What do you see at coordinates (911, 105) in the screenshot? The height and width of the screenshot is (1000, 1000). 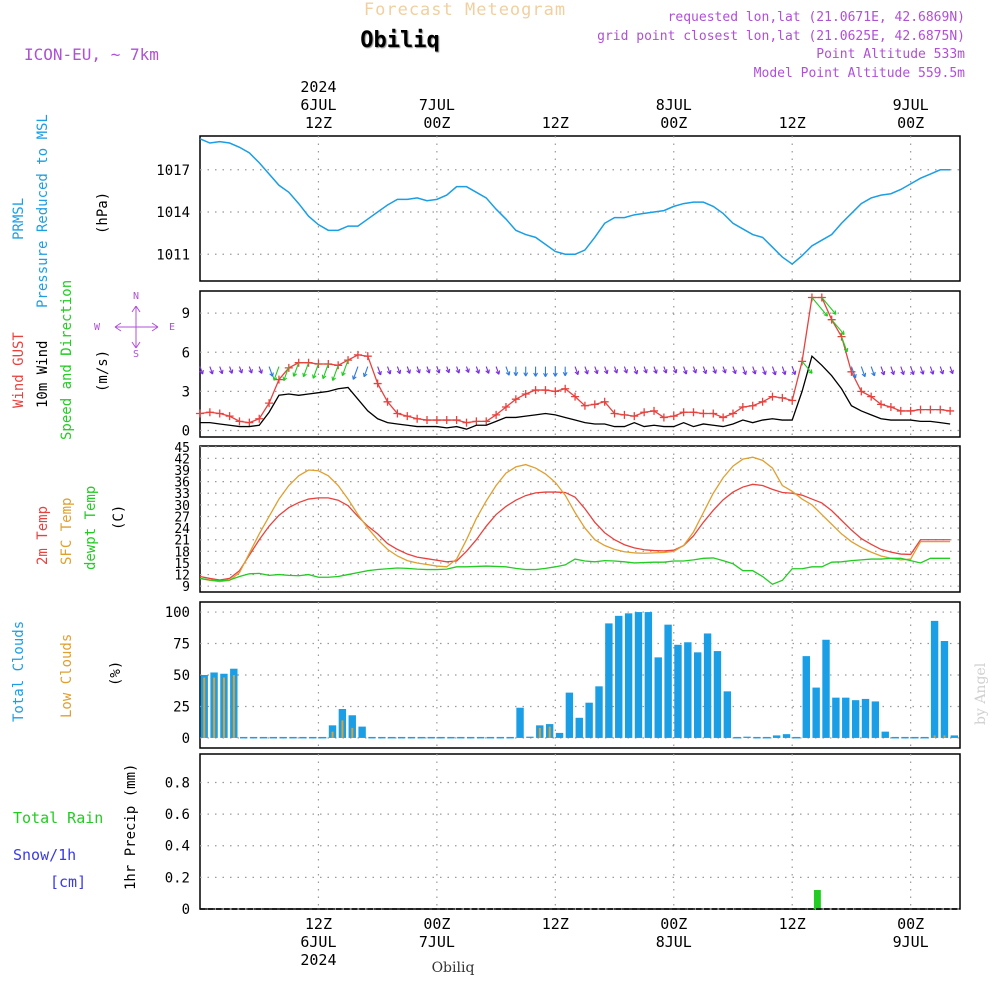 I see `top-time-label: 9JUL` at bounding box center [911, 105].